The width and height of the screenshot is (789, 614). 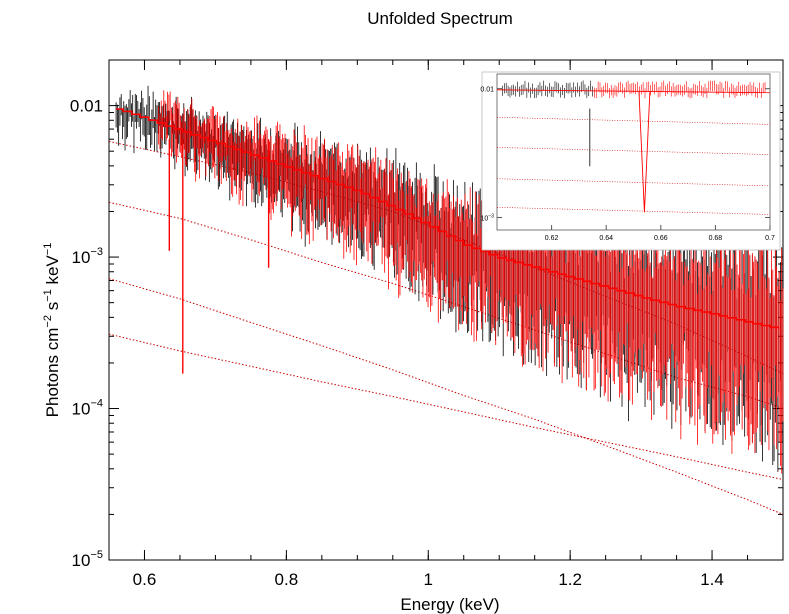 I want to click on y-label-end: keV, so click(x=52, y=272).